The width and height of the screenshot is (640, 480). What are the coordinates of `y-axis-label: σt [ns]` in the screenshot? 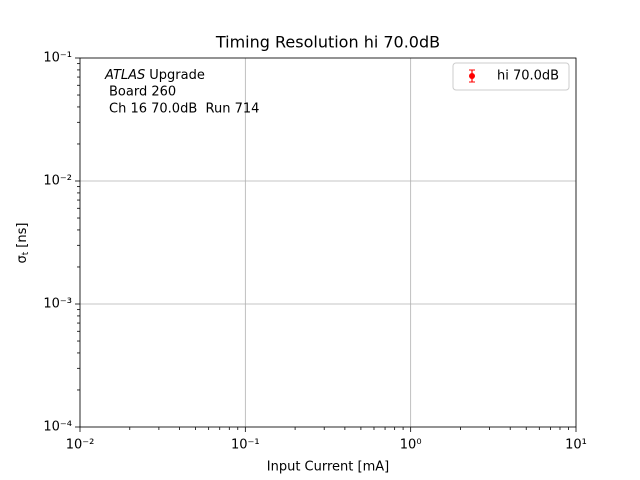 It's located at (23, 243).